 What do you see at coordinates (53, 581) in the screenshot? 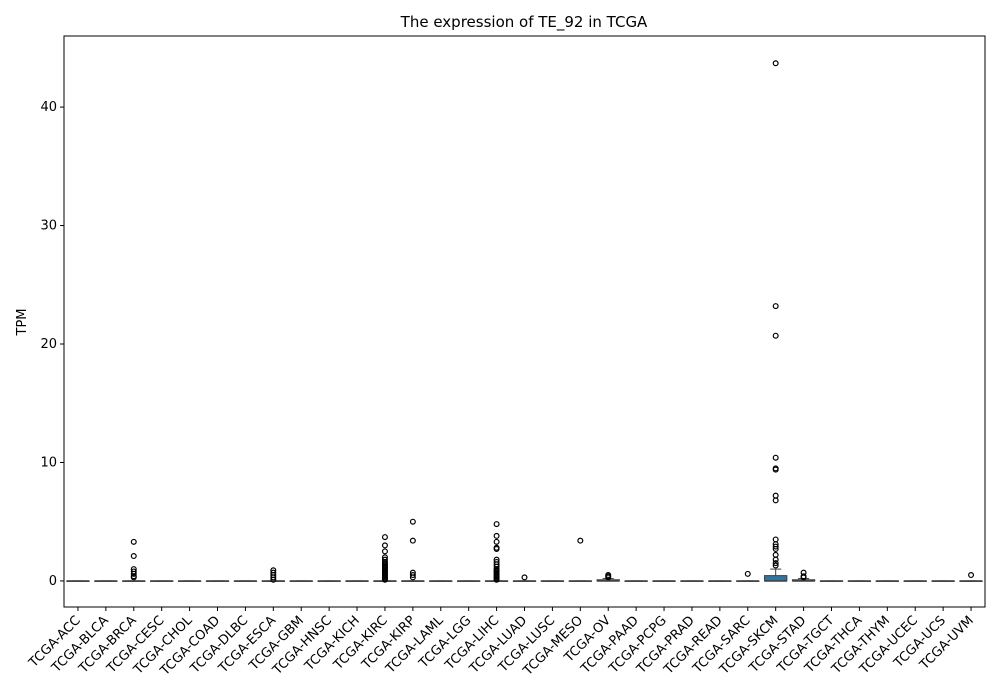
I see `y-tick-label: 0` at bounding box center [53, 581].